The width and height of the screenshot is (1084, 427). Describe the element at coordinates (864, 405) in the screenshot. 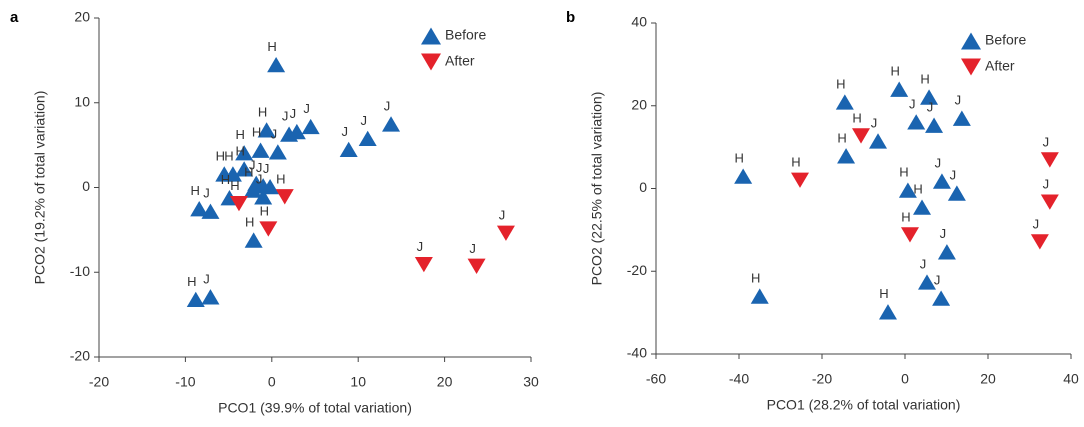

I see `x-axis-label: PCO1 (28.2% of total variation)` at that location.